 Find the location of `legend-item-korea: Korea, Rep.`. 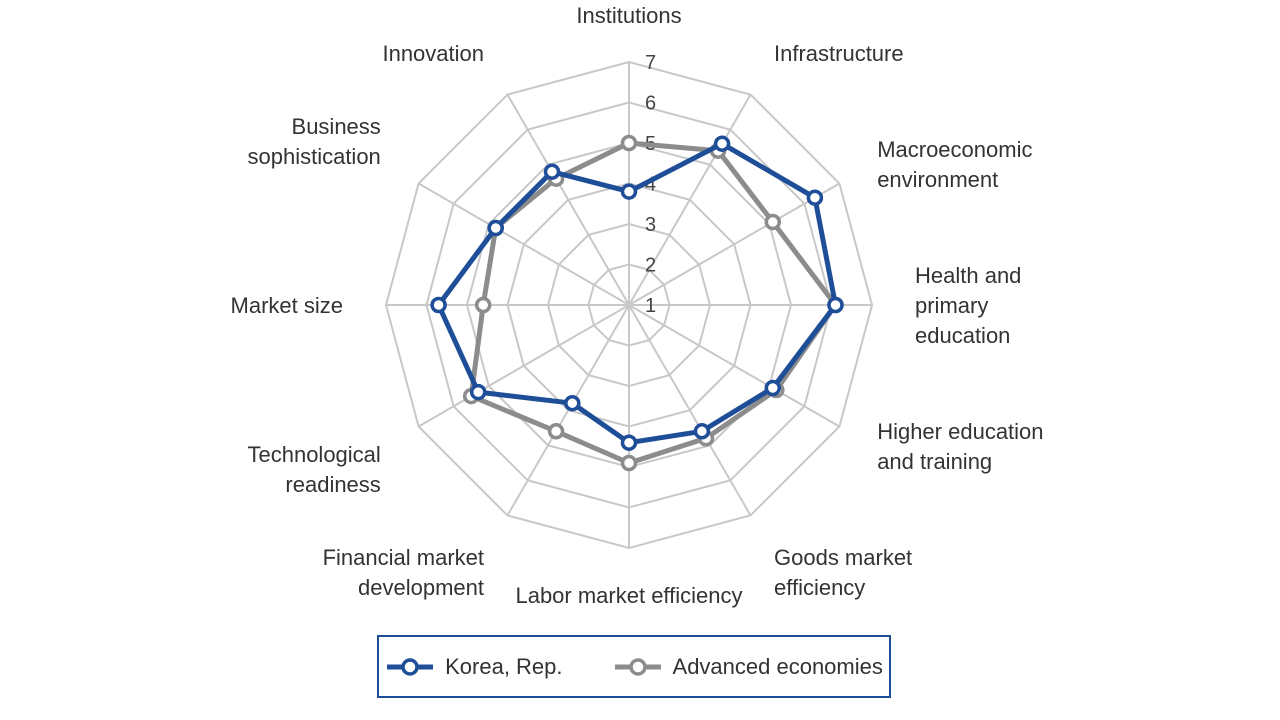

legend-item-korea: Korea, Rep. is located at coordinates (474, 666).